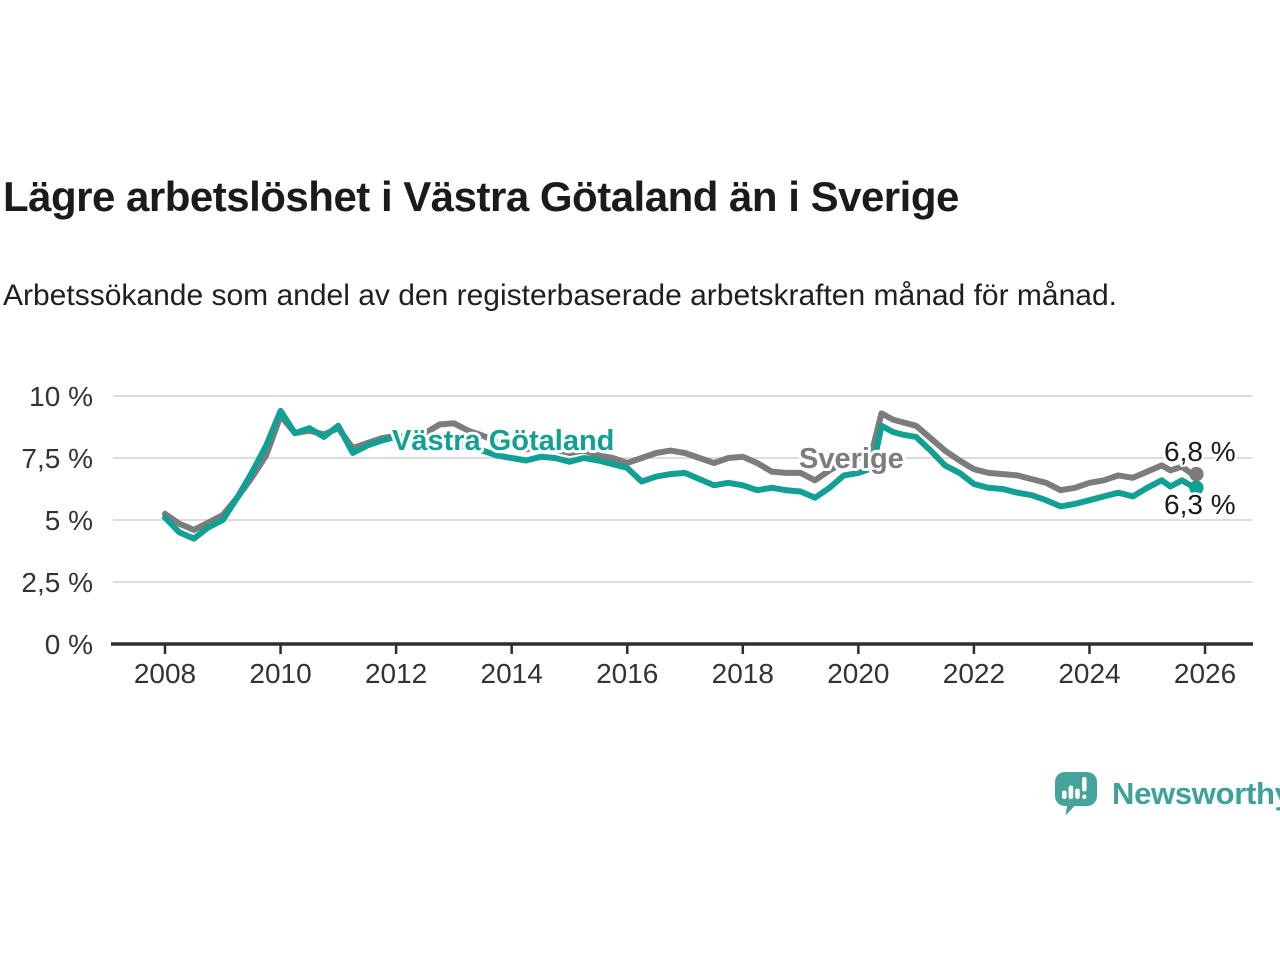 The height and width of the screenshot is (960, 1280). I want to click on series-label-vastra-gotaland: Västra Götaland, so click(503, 441).